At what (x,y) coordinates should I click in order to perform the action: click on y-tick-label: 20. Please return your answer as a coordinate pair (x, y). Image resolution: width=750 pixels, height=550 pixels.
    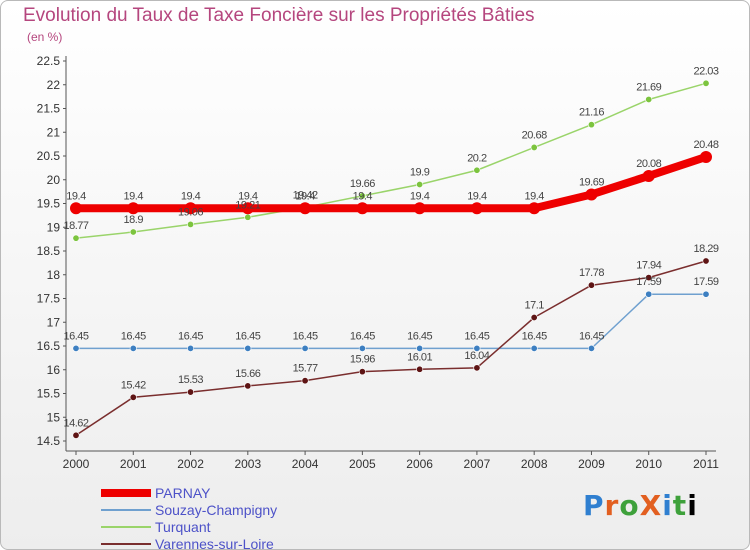
    Looking at the image, I should click on (54, 180).